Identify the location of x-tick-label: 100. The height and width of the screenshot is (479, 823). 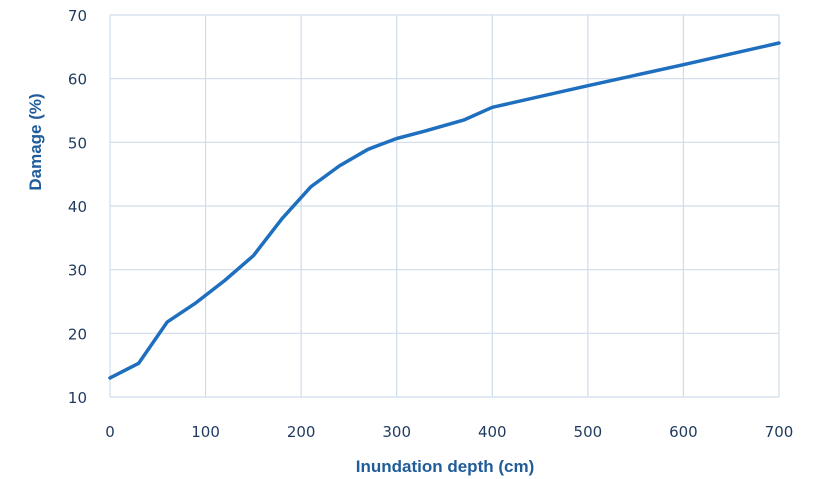
(205, 432).